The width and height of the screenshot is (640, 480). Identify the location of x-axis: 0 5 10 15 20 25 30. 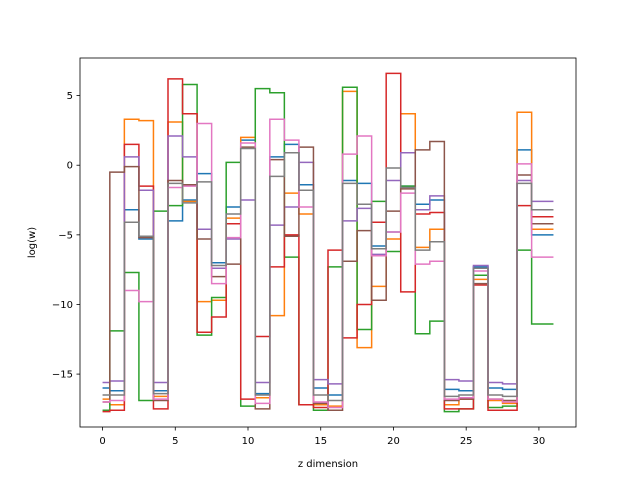
(322, 437).